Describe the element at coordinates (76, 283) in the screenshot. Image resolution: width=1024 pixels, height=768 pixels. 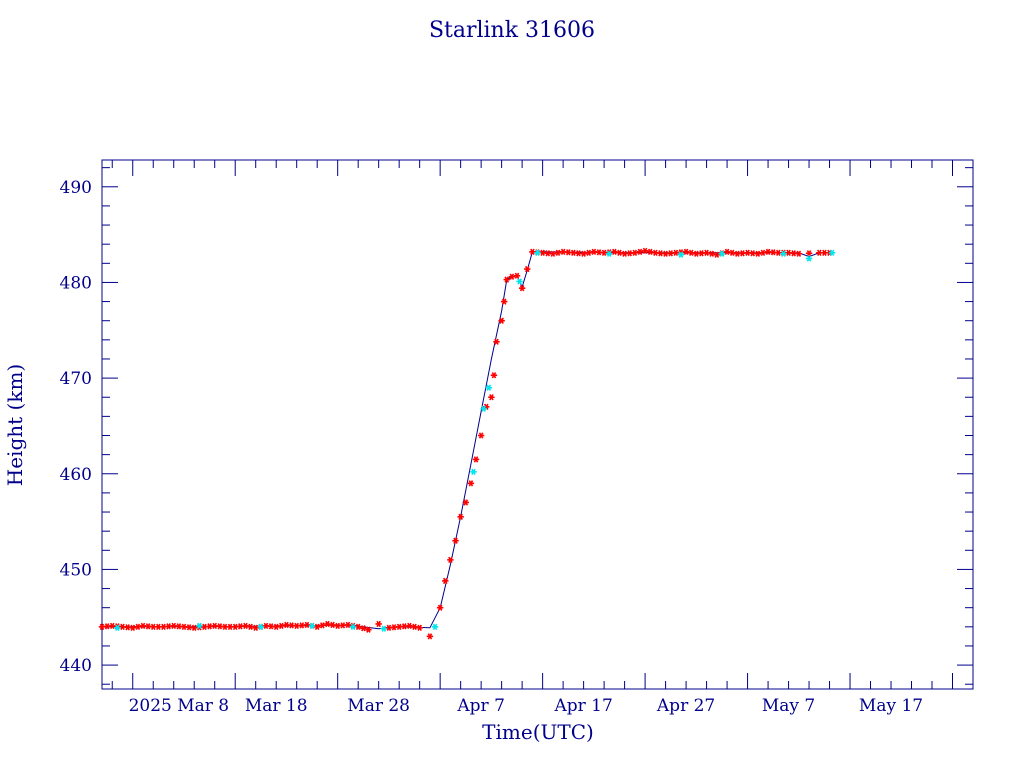
I see `y-tick-label: 480` at that location.